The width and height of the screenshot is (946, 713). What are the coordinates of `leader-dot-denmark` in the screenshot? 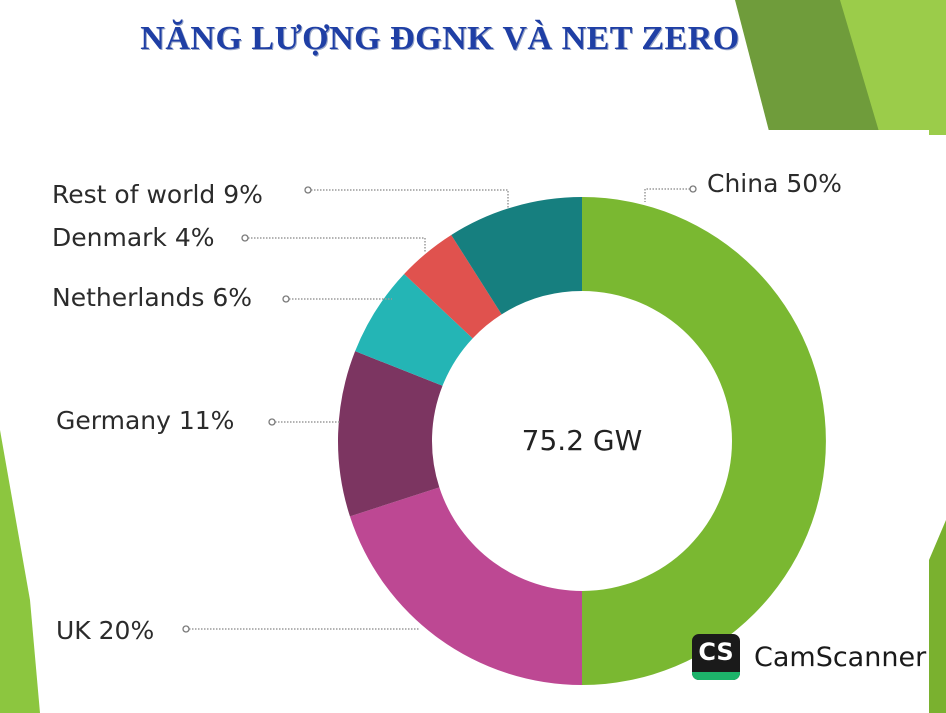 It's located at (245, 238).